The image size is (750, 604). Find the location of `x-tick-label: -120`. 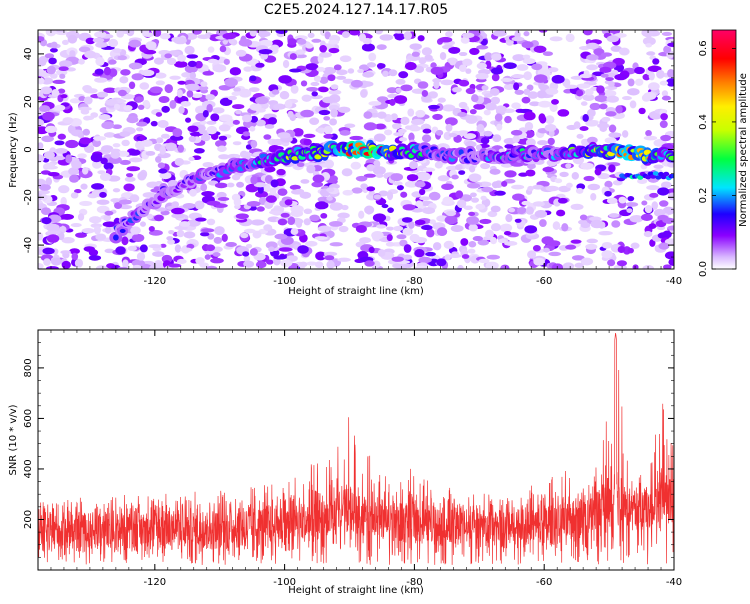

x-tick-label: -120 is located at coordinates (154, 281).